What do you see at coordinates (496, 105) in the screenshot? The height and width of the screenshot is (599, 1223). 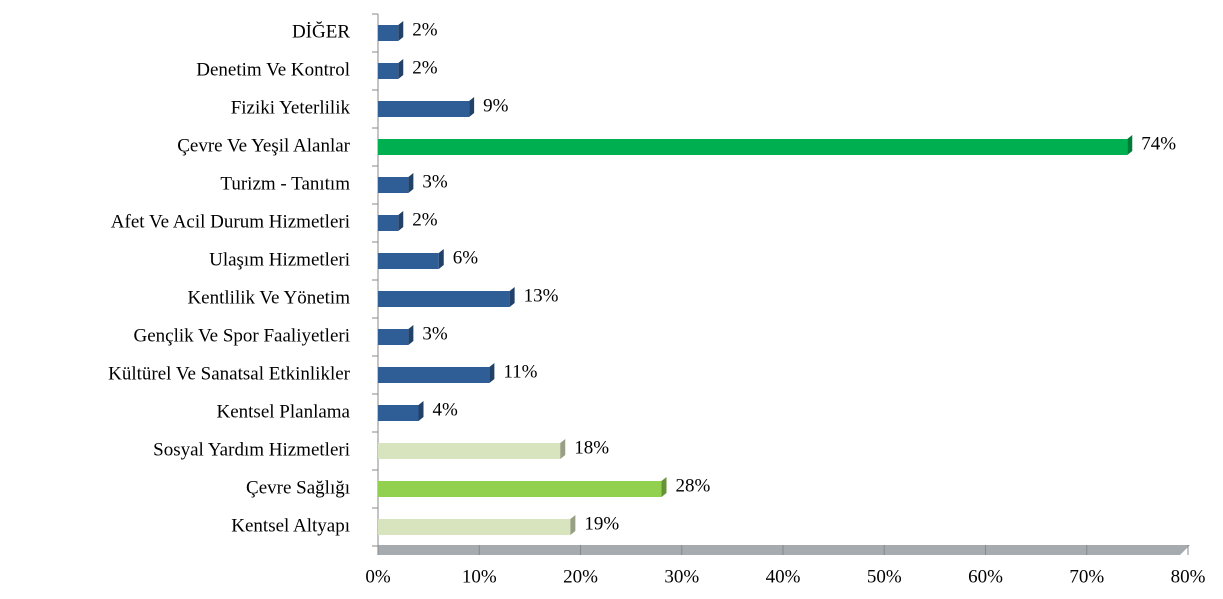 I see `value-label: 9%` at bounding box center [496, 105].